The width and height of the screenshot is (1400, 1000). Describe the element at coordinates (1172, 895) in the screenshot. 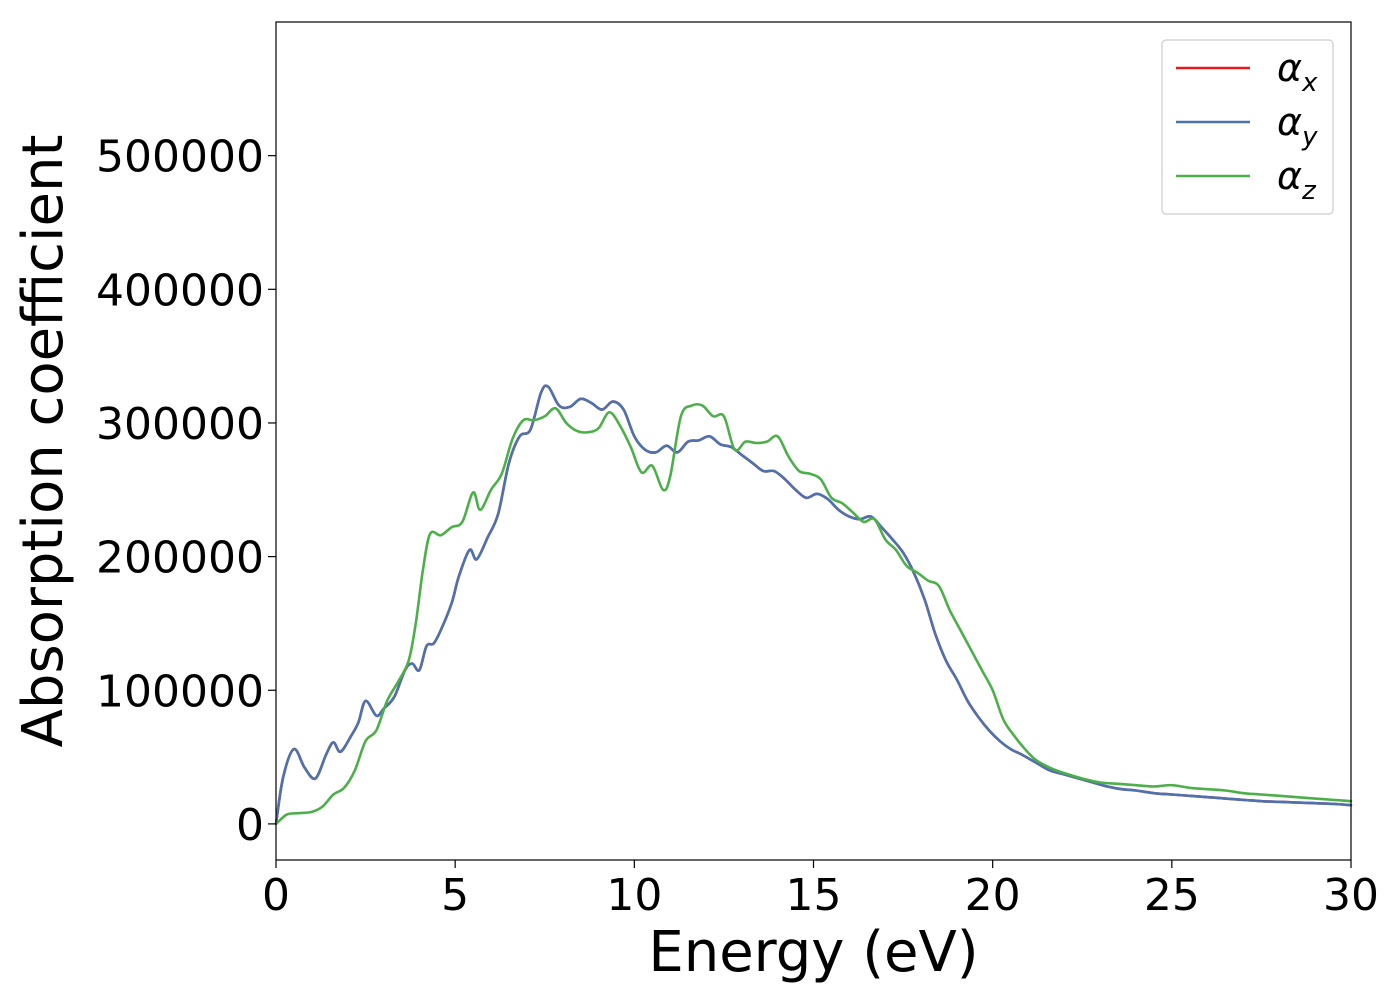

I see `x-tick-label: 25` at that location.